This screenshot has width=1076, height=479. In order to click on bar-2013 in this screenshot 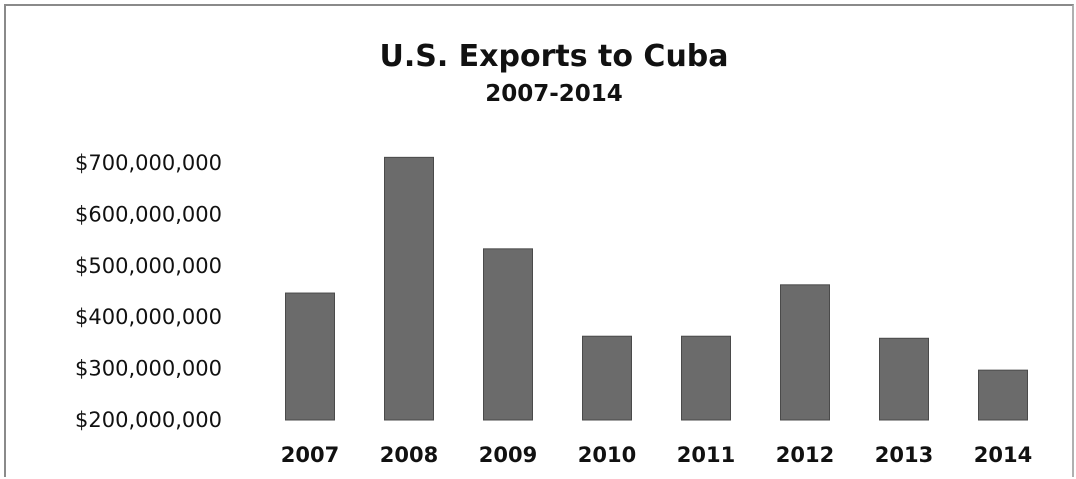, I will do `click(904, 379)`.